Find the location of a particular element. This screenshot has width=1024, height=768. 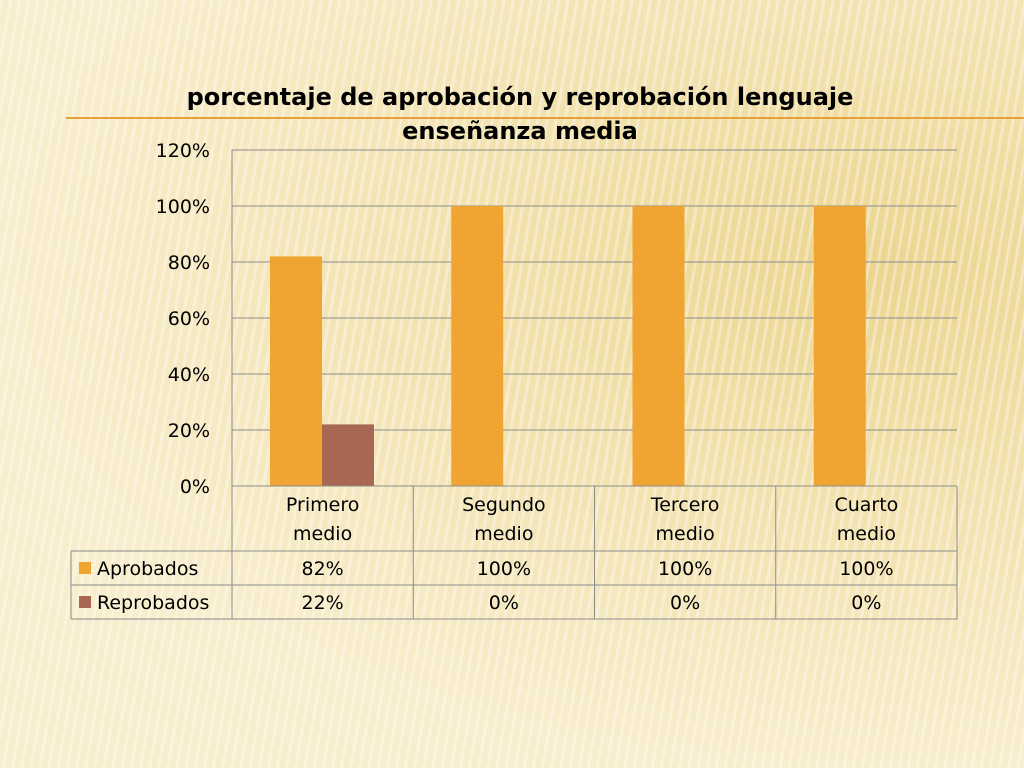

category-label: Segundo is located at coordinates (504, 505).